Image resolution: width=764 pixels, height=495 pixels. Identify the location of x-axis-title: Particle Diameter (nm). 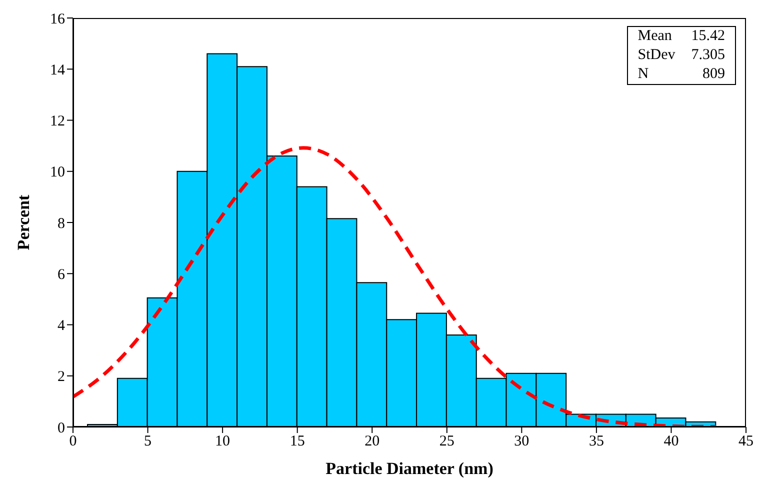
(410, 468).